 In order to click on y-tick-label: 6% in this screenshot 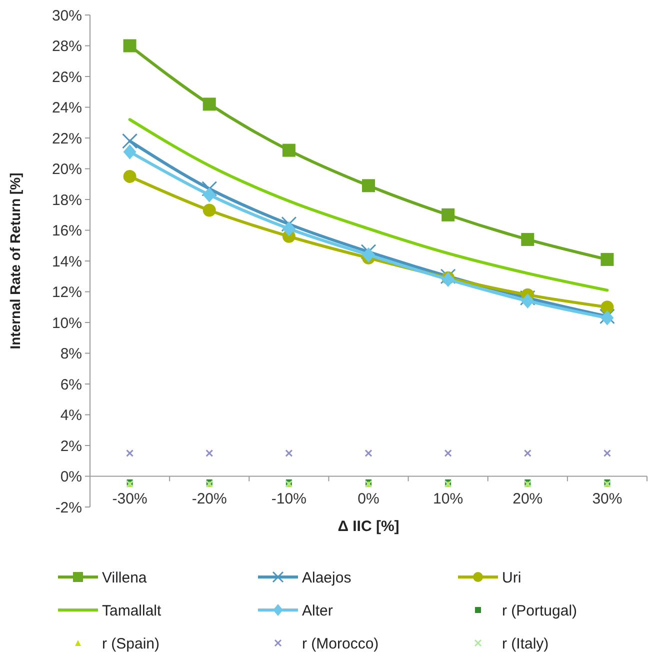, I will do `click(71, 385)`.